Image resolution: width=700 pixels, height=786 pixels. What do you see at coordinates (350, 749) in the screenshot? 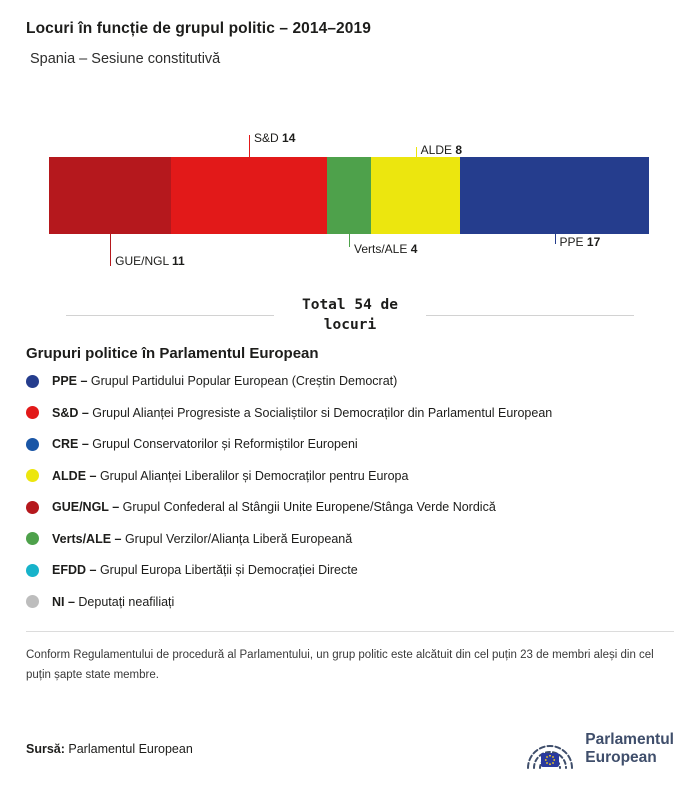
I see `footer-row: Sursă: Parlamentul European` at bounding box center [350, 749].